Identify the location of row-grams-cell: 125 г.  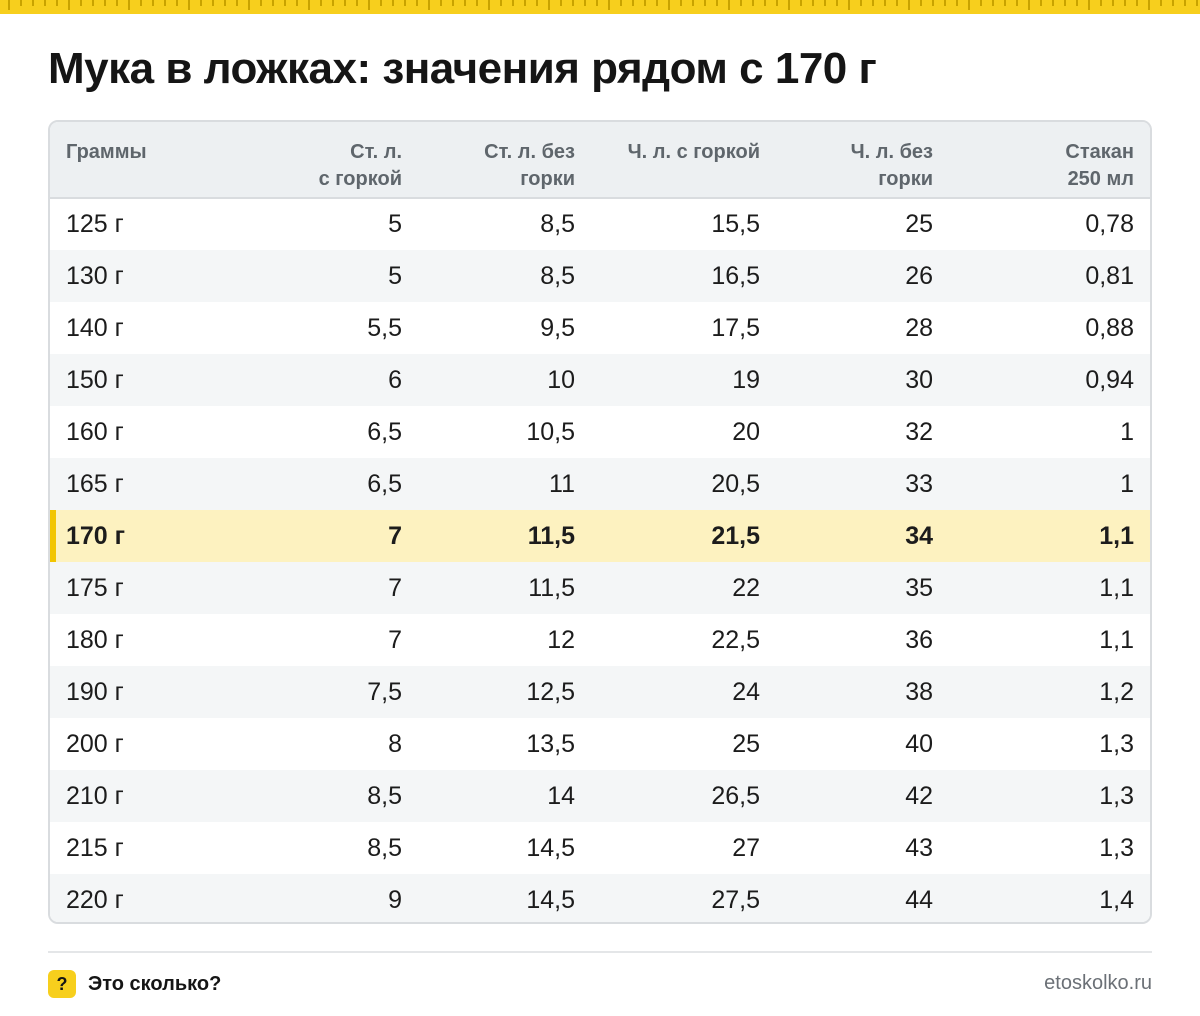
(95, 224).